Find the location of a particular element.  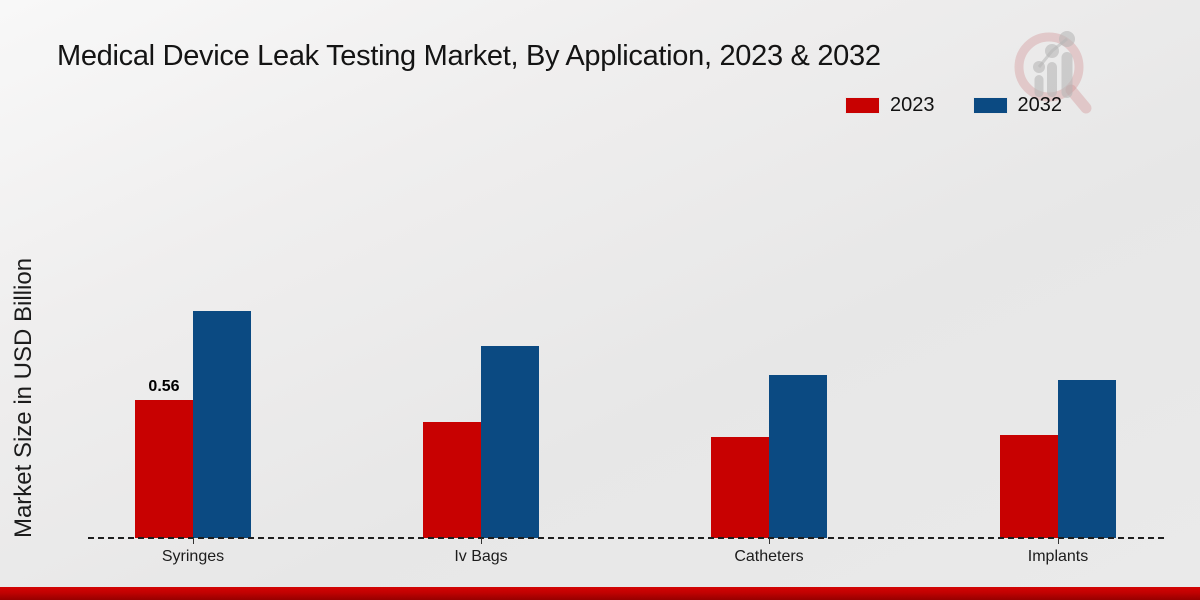

x-axis-baseline is located at coordinates (628, 538).